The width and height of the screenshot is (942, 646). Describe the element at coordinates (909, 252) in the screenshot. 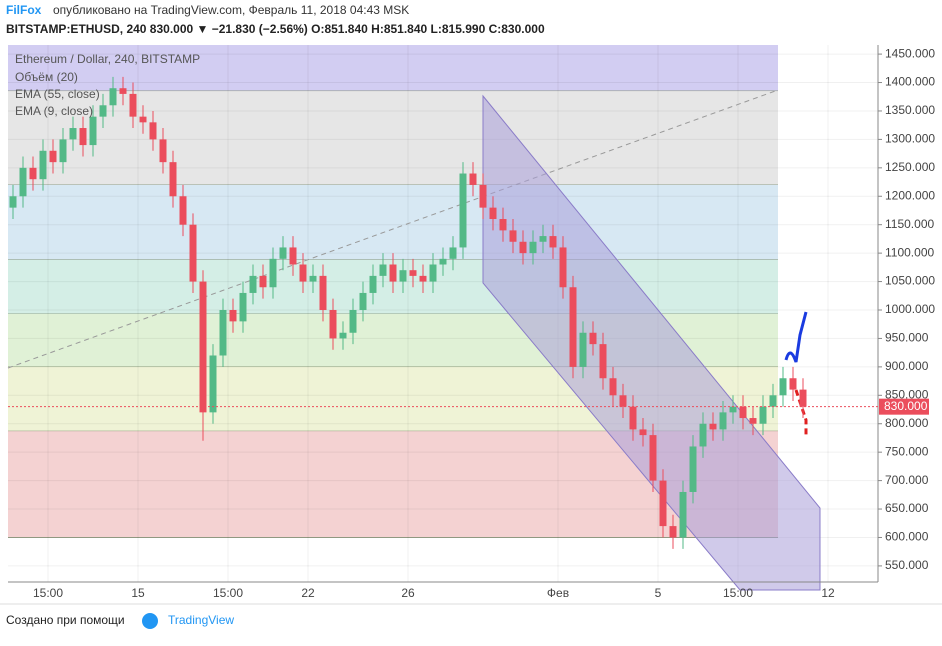

I see `y-tick-label: 1100.000` at that location.